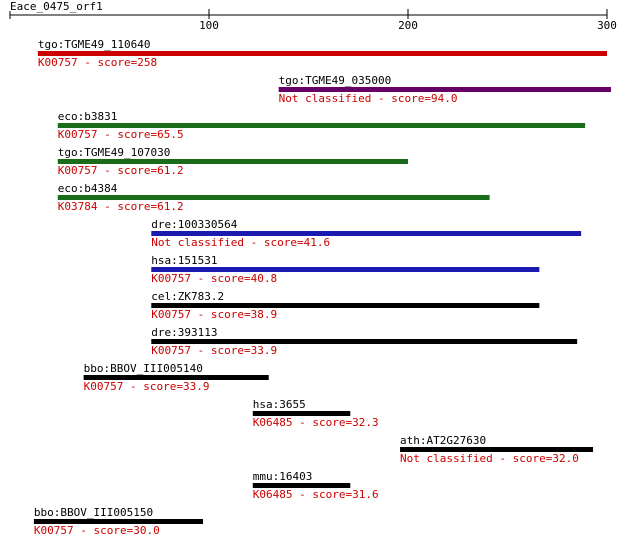 The height and width of the screenshot is (545, 620). I want to click on row-label: K06485 - score=31.6, so click(316, 494).